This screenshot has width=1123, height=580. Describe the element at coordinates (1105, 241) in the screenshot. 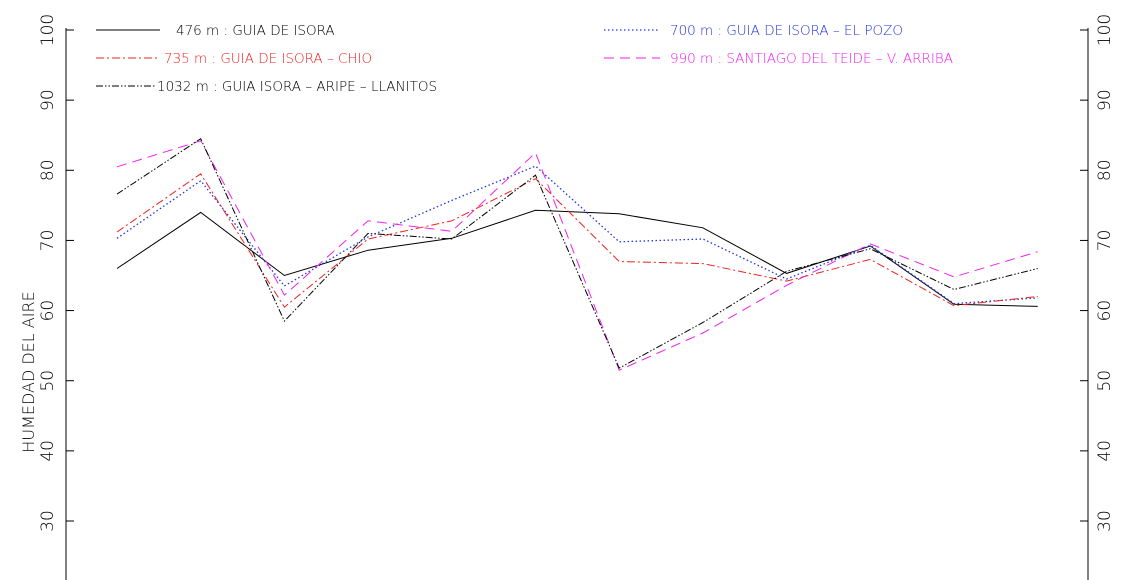

I see `right-y-tick-label: 70` at that location.